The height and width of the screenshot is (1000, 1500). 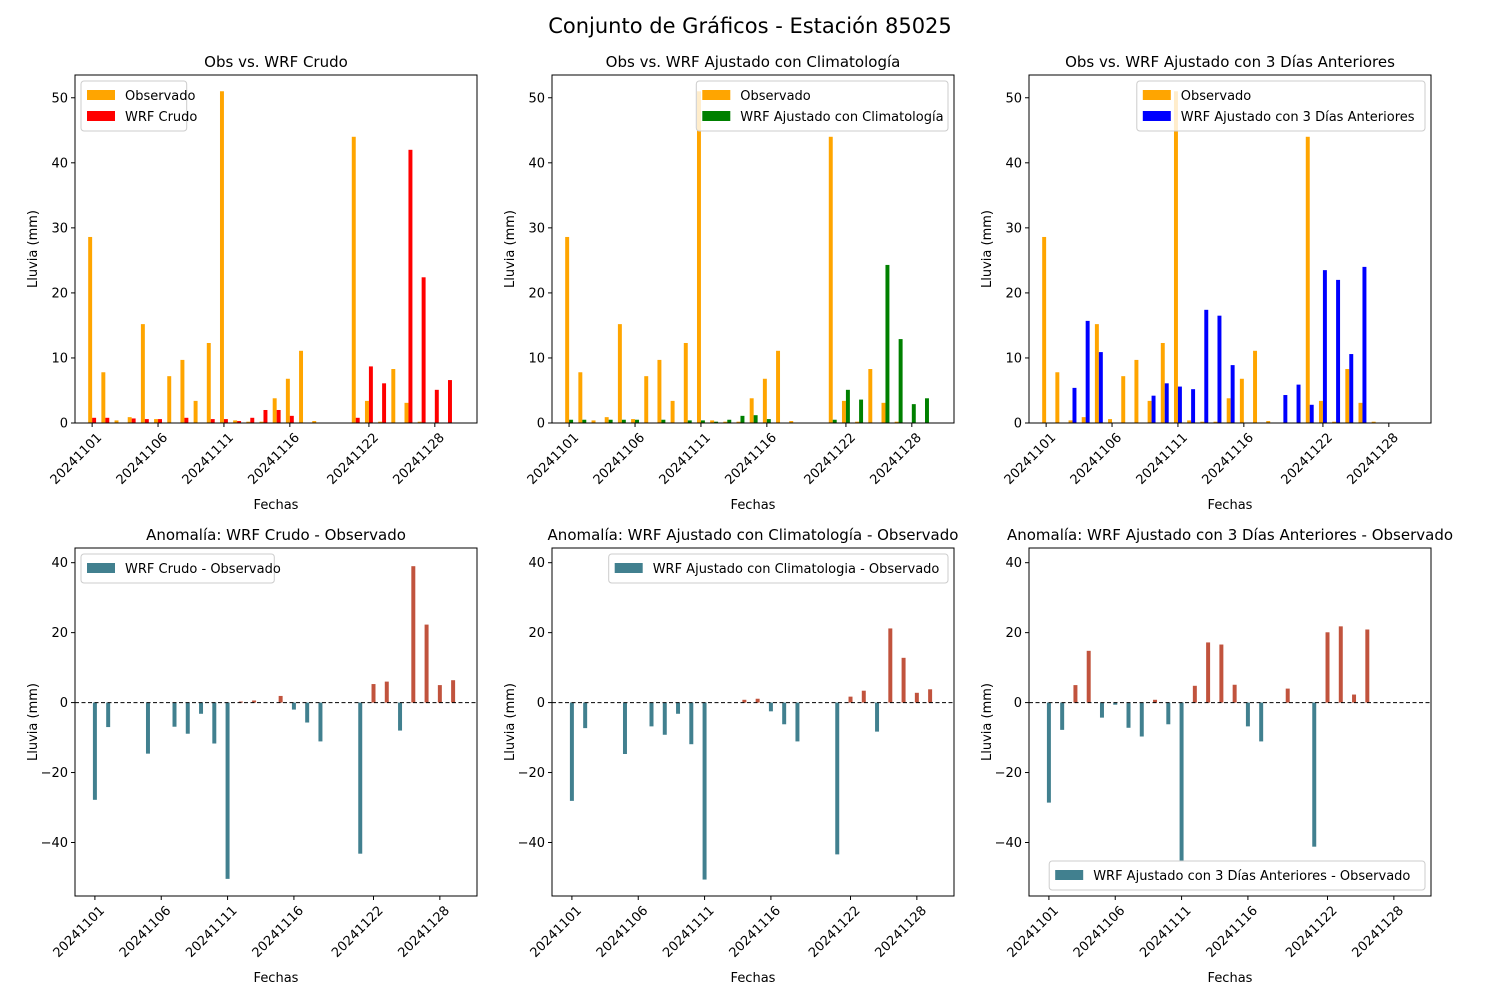 What do you see at coordinates (180, 568) in the screenshot?
I see `legend: WRF Crudo - Observado` at bounding box center [180, 568].